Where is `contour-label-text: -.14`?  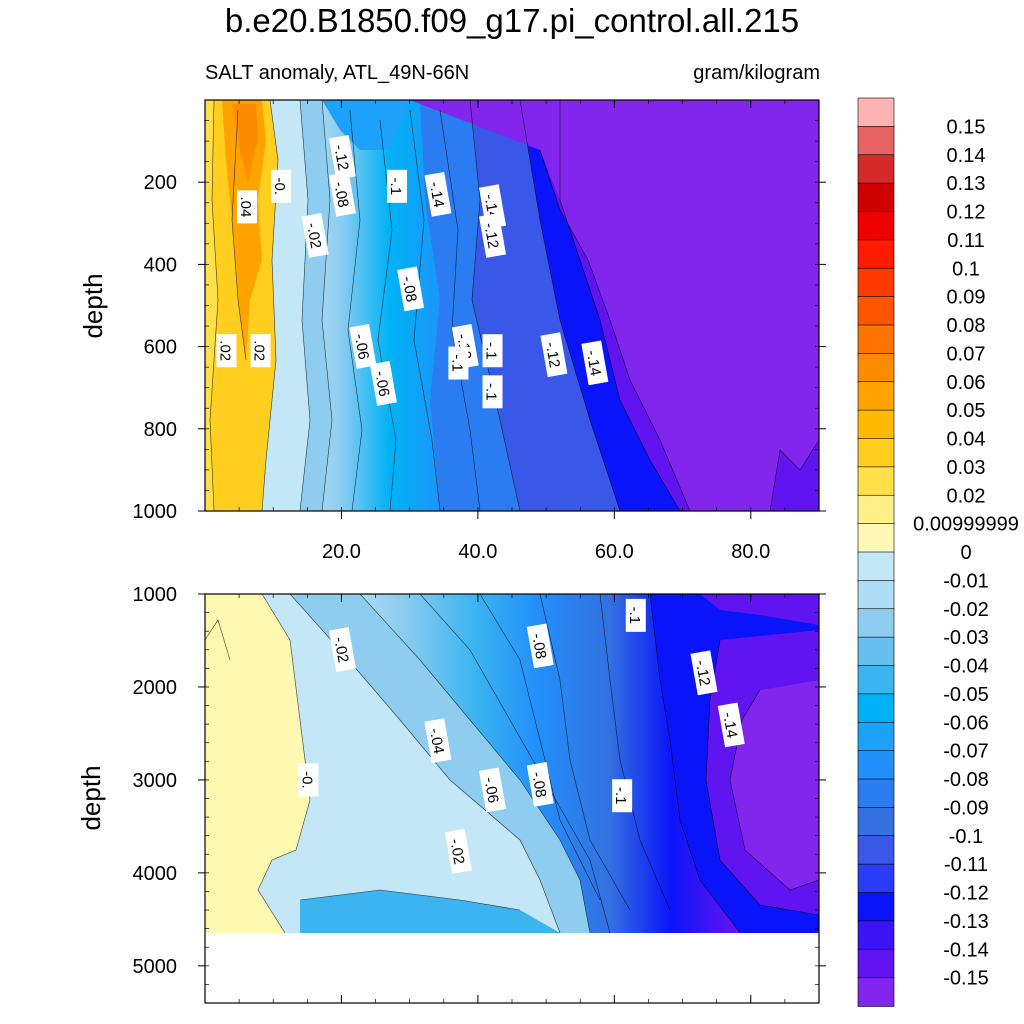 contour-label-text: -.14 is located at coordinates (436, 194).